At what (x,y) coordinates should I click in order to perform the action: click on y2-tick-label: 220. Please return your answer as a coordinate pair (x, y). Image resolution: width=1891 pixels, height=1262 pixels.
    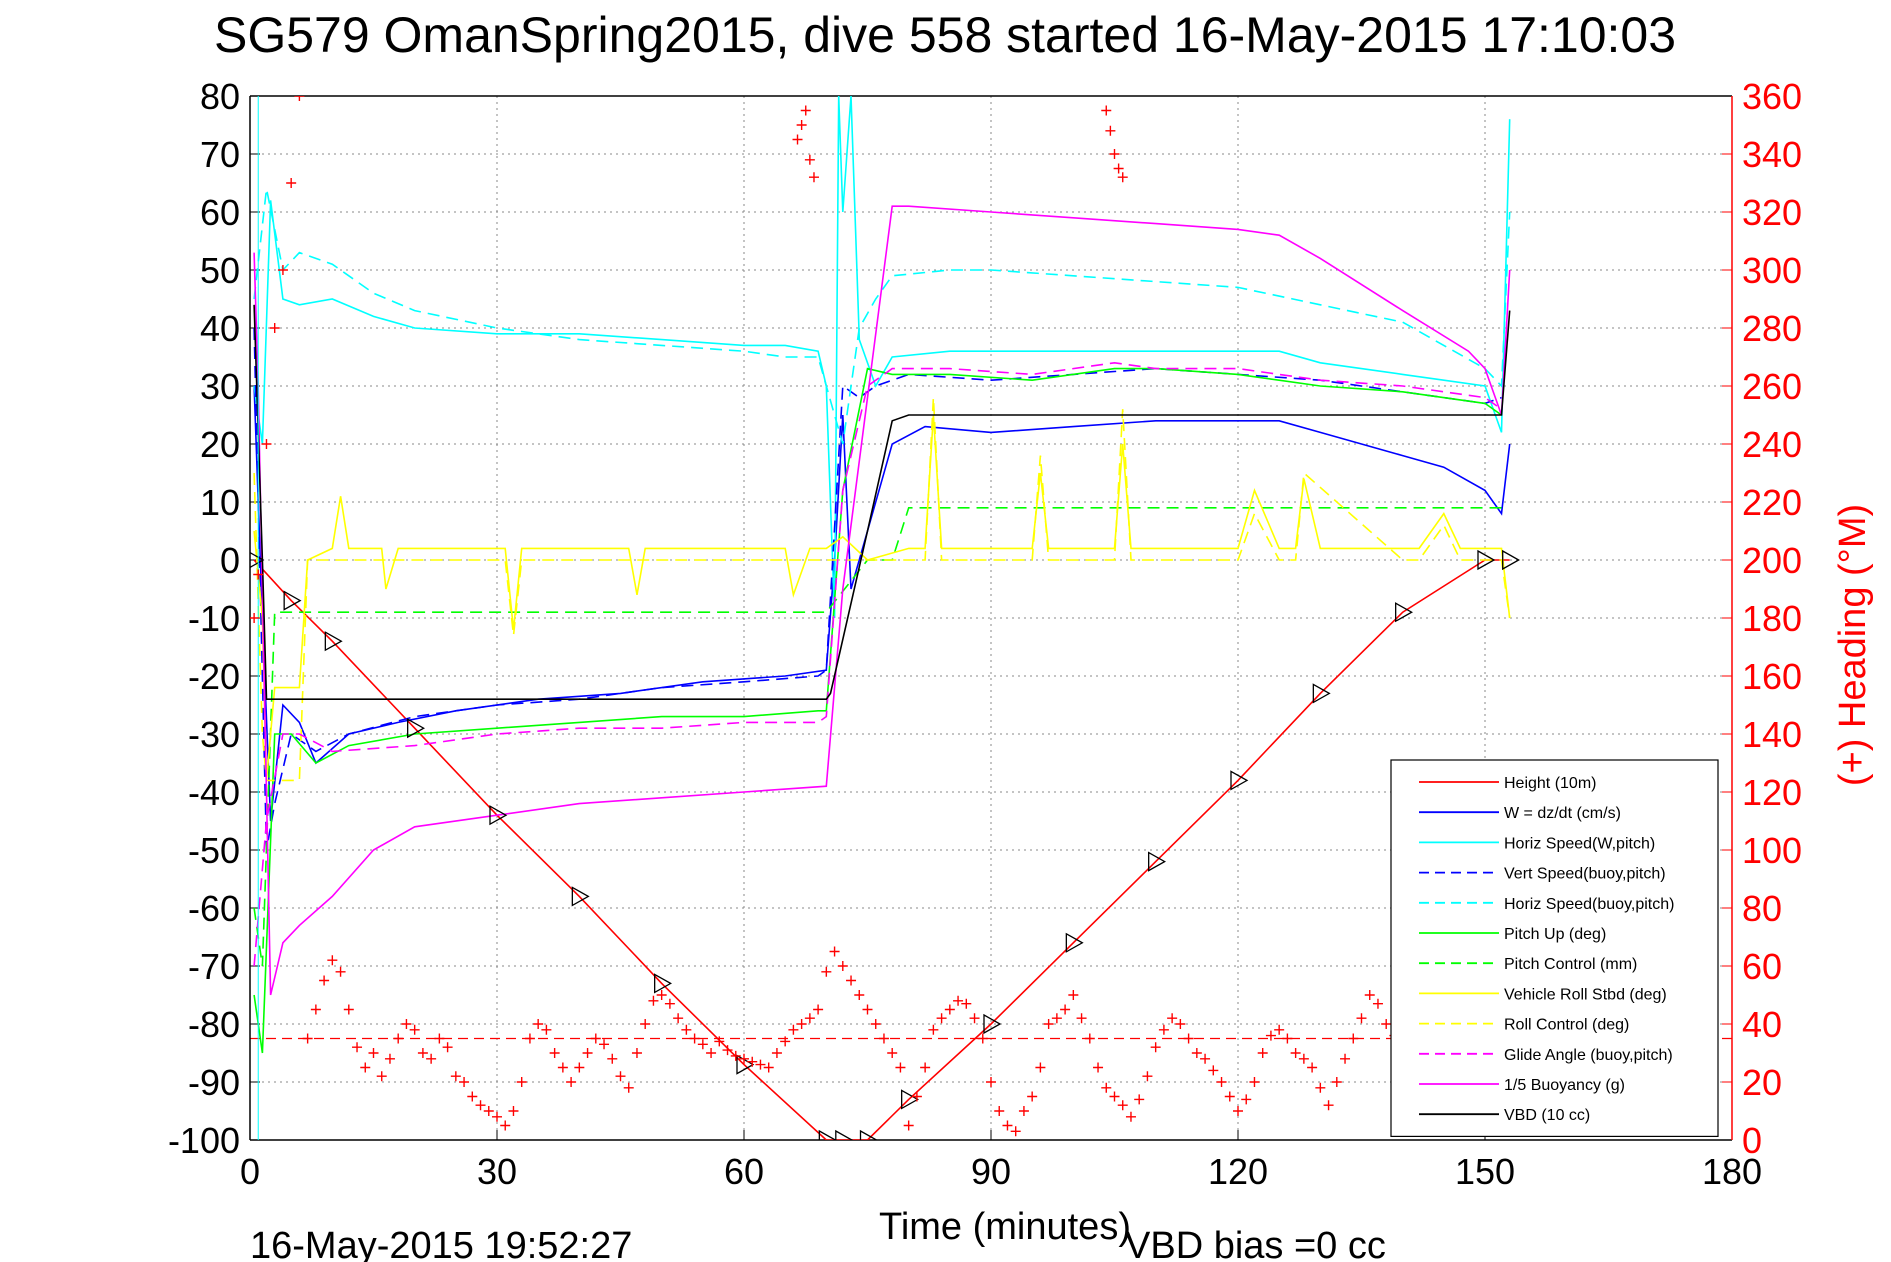
    Looking at the image, I should click on (1772, 502).